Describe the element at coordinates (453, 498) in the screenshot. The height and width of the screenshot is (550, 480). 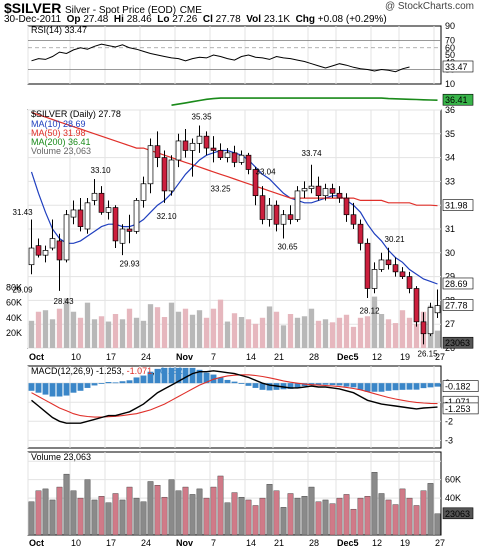
I see `volume-panel-y-tick: 40K` at that location.